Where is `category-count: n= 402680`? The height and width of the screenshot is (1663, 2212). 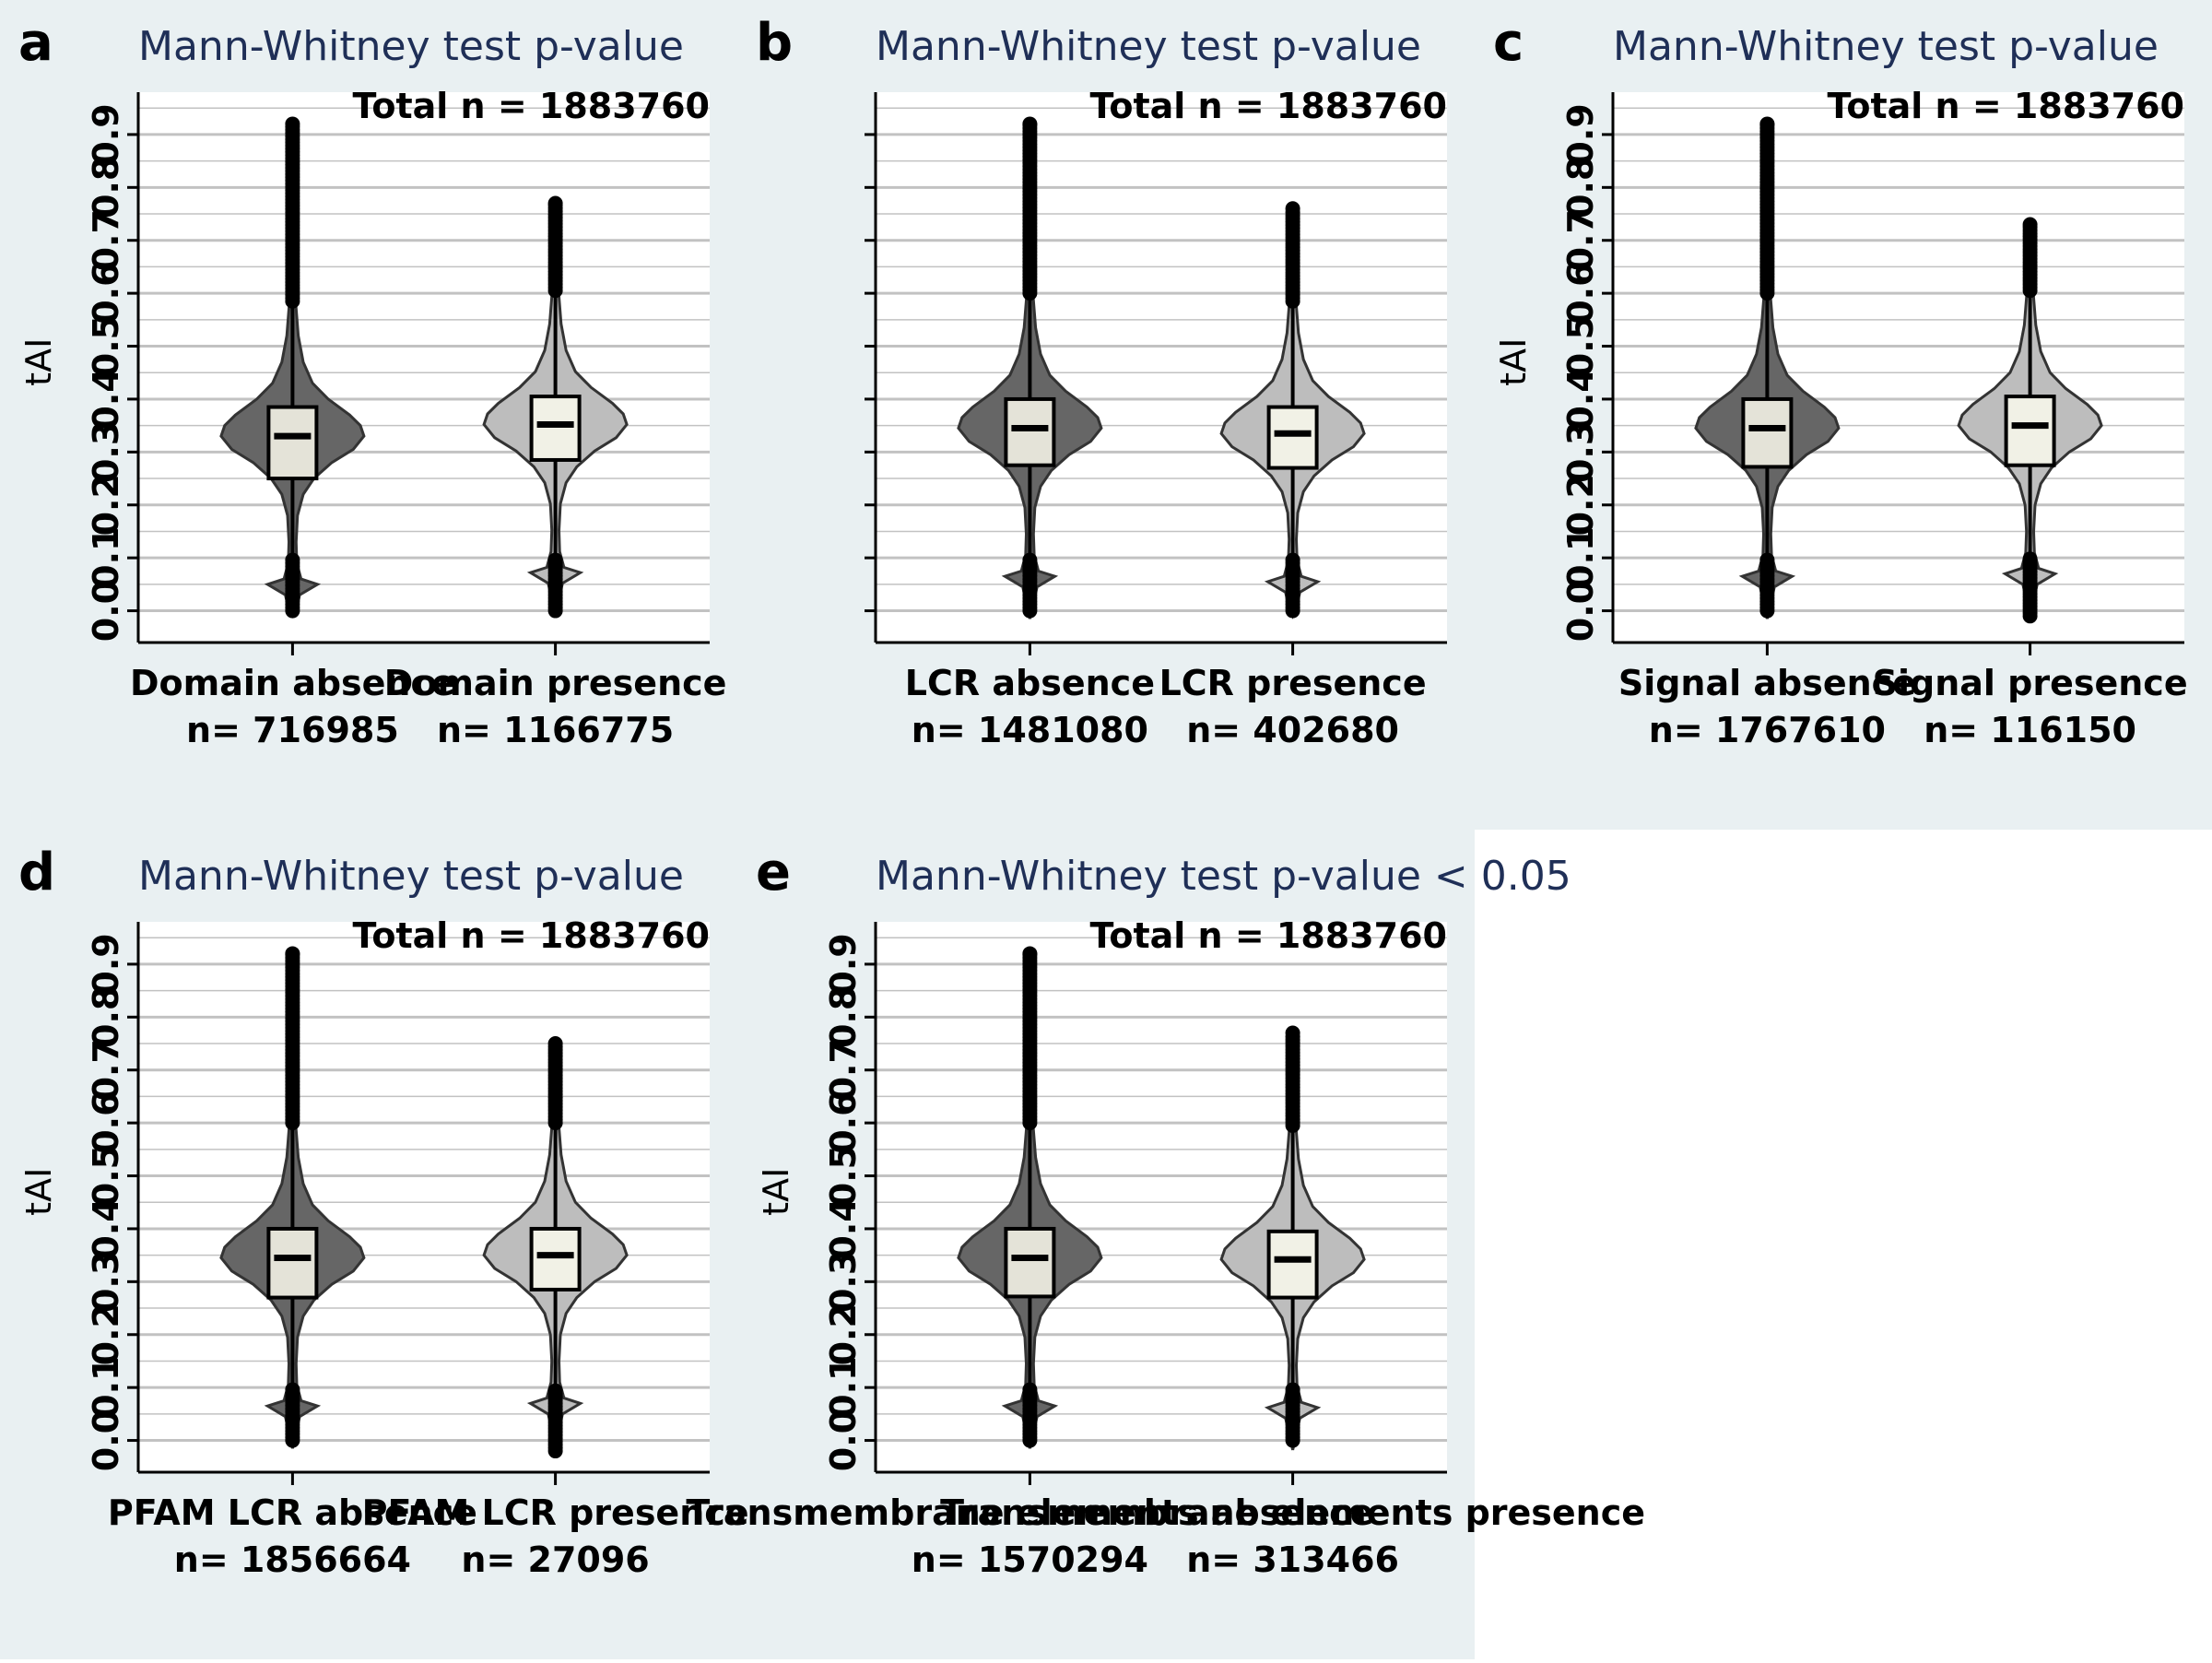 category-count: n= 402680 is located at coordinates (1292, 730).